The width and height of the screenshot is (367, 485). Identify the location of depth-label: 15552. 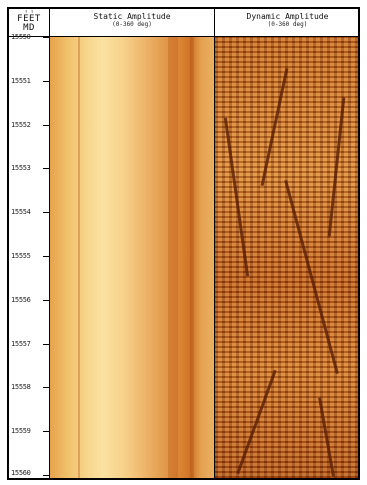
(21, 124).